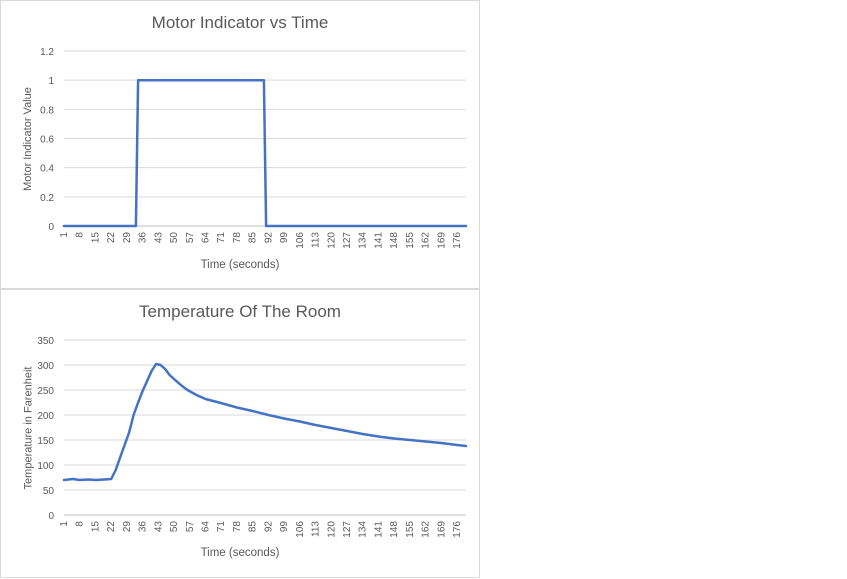  I want to click on y-tick-label: 50, so click(49, 491).